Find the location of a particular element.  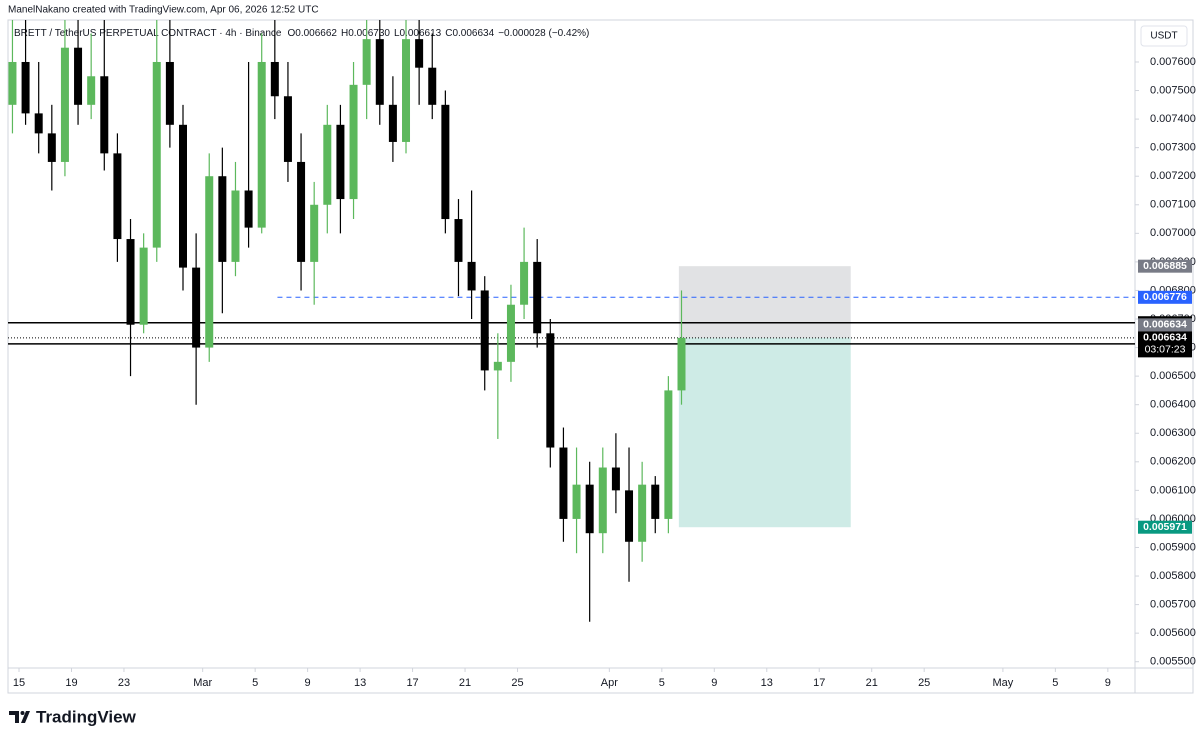

currency-button is located at coordinates (1164, 36).